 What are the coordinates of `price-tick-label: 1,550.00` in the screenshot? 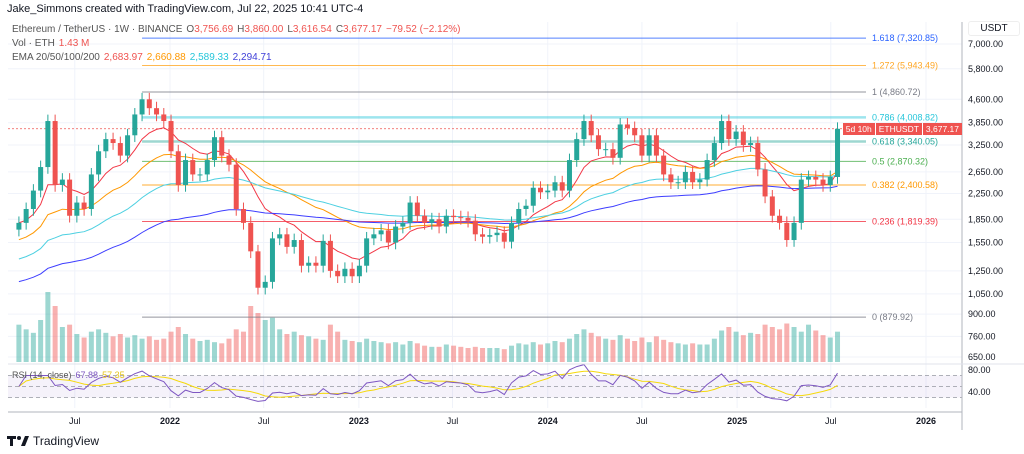 It's located at (985, 243).